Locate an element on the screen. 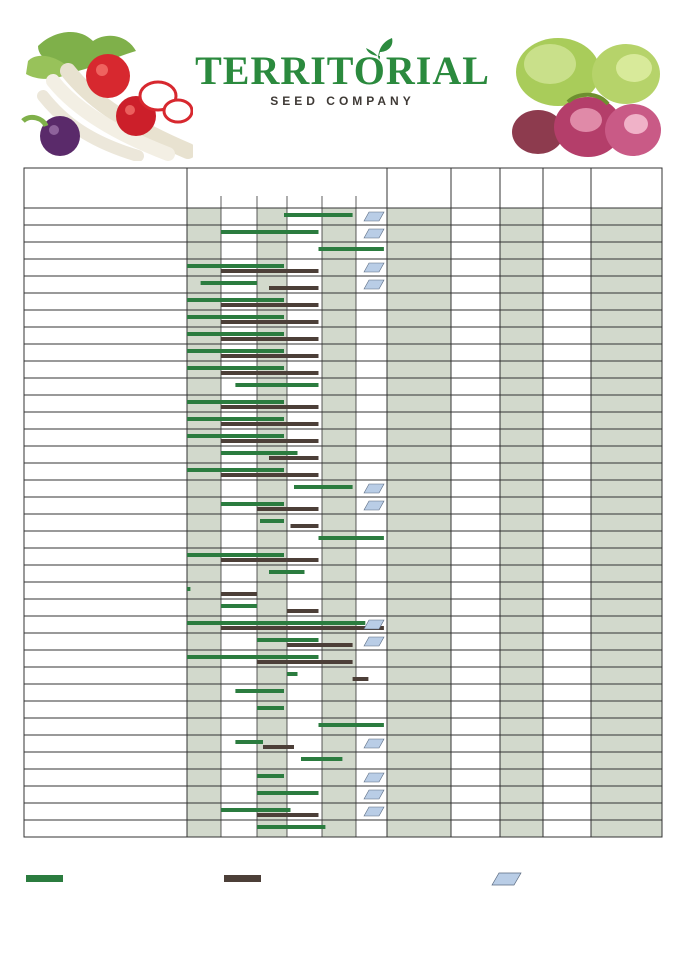 The image size is (687, 960). legend is located at coordinates (343, 880).